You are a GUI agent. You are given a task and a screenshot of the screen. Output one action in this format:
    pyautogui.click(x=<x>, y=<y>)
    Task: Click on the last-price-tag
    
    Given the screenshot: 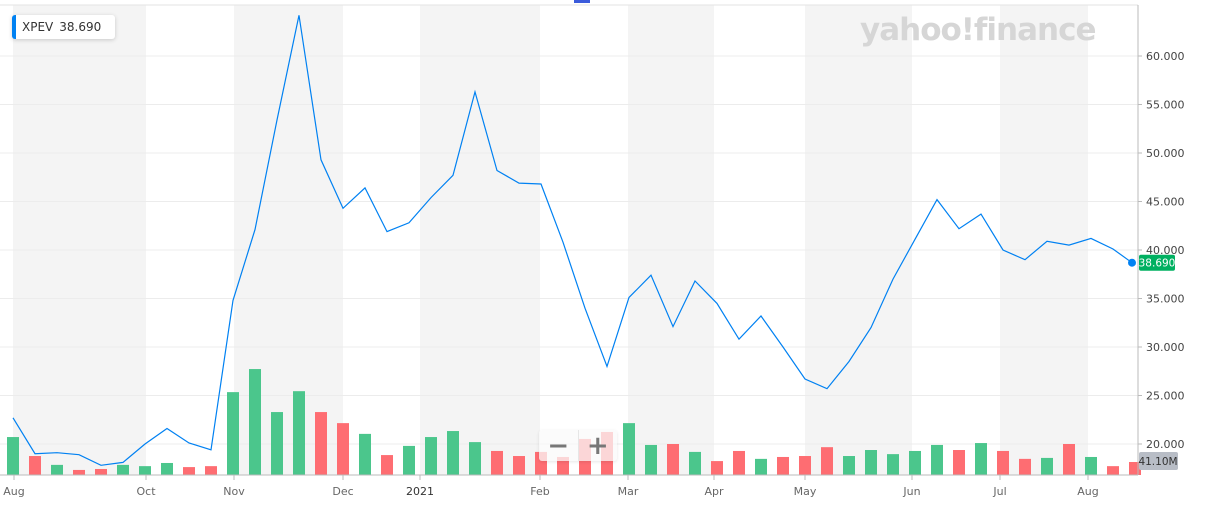 What is the action you would take?
    pyautogui.click(x=1157, y=262)
    